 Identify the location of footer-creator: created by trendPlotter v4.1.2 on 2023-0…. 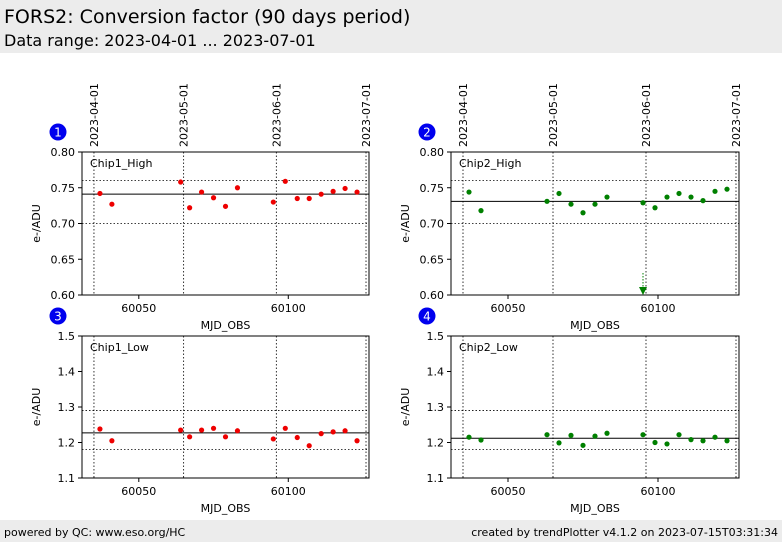
(624, 532).